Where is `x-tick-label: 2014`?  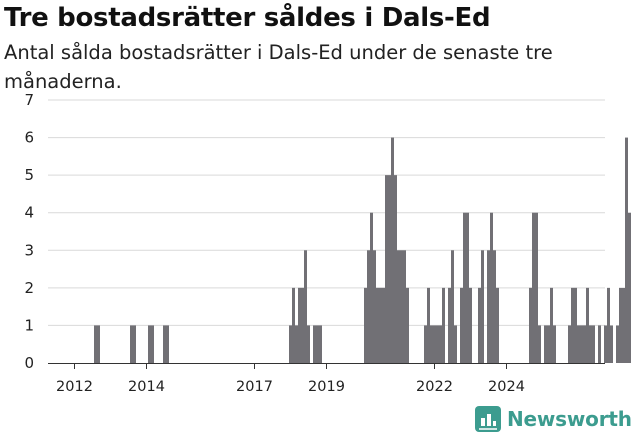 x-tick-label: 2014 is located at coordinates (146, 387).